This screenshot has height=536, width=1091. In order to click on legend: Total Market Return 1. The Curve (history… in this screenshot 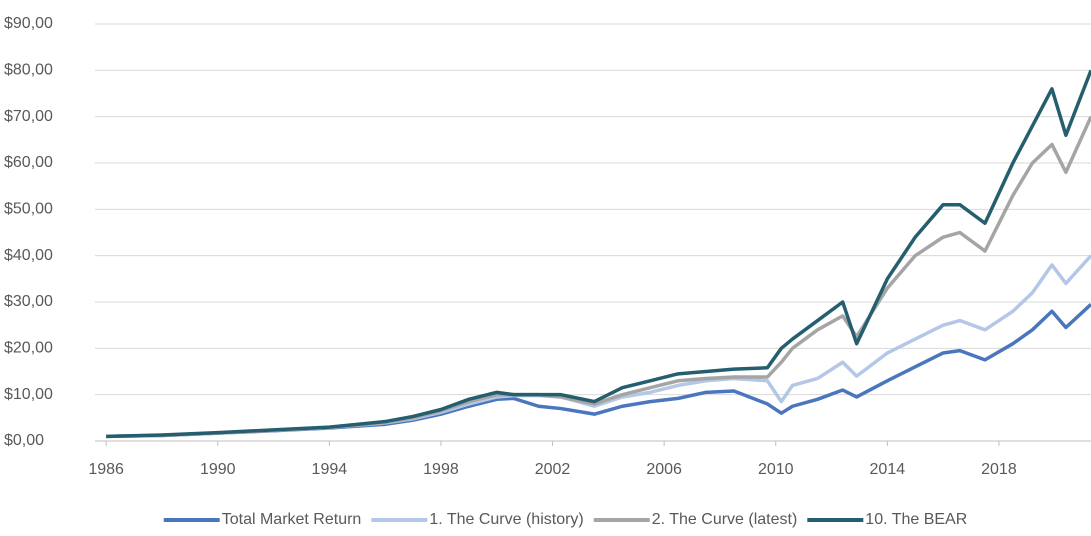, I will do `click(565, 519)`.